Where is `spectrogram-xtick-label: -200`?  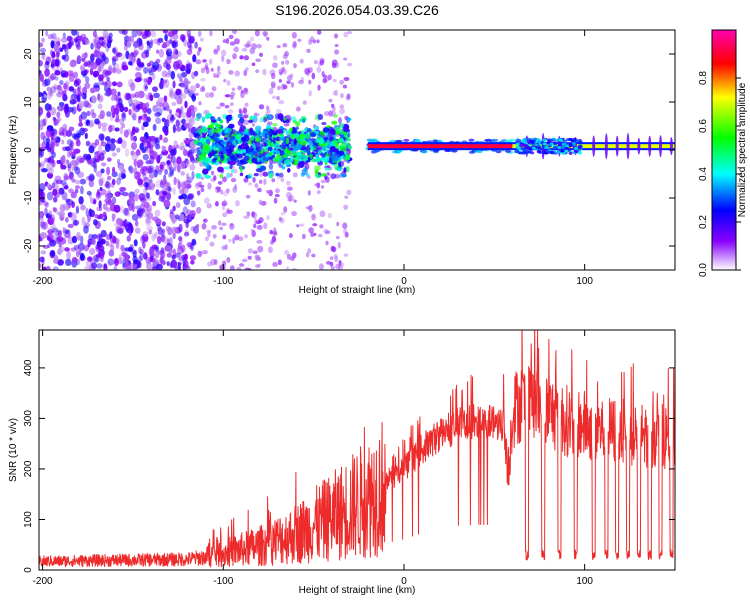
spectrogram-xtick-label: -200 is located at coordinates (43, 281).